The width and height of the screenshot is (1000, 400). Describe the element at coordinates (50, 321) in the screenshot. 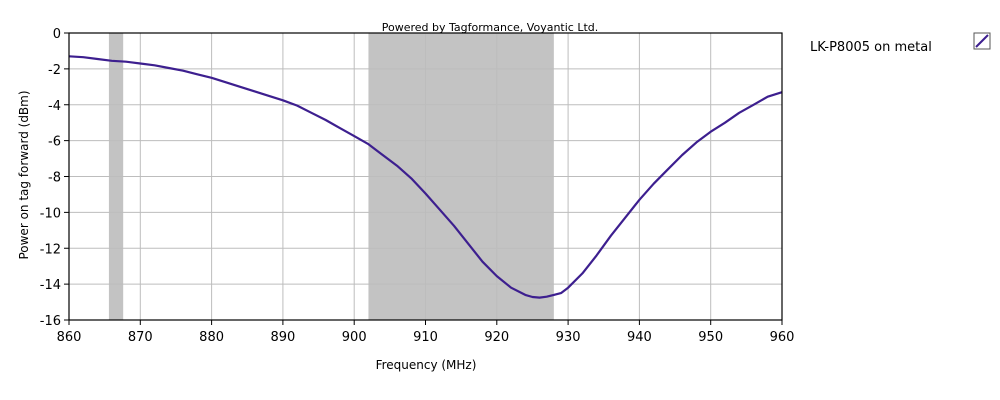

I see `y-tick-label: -16` at that location.